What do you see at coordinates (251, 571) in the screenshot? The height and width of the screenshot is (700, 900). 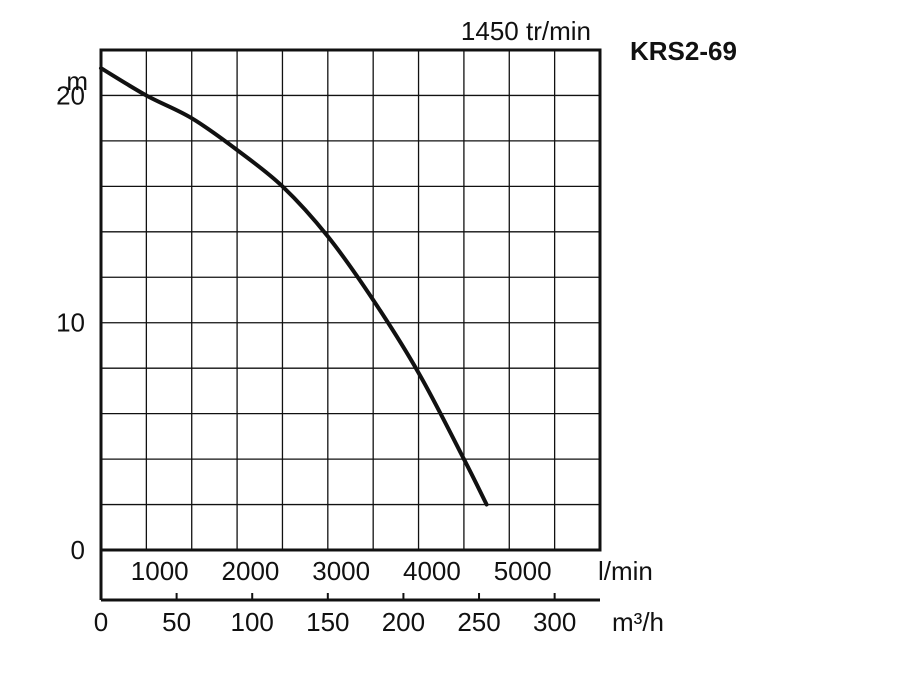 I see `x-primary-tick-label: 2000` at bounding box center [251, 571].